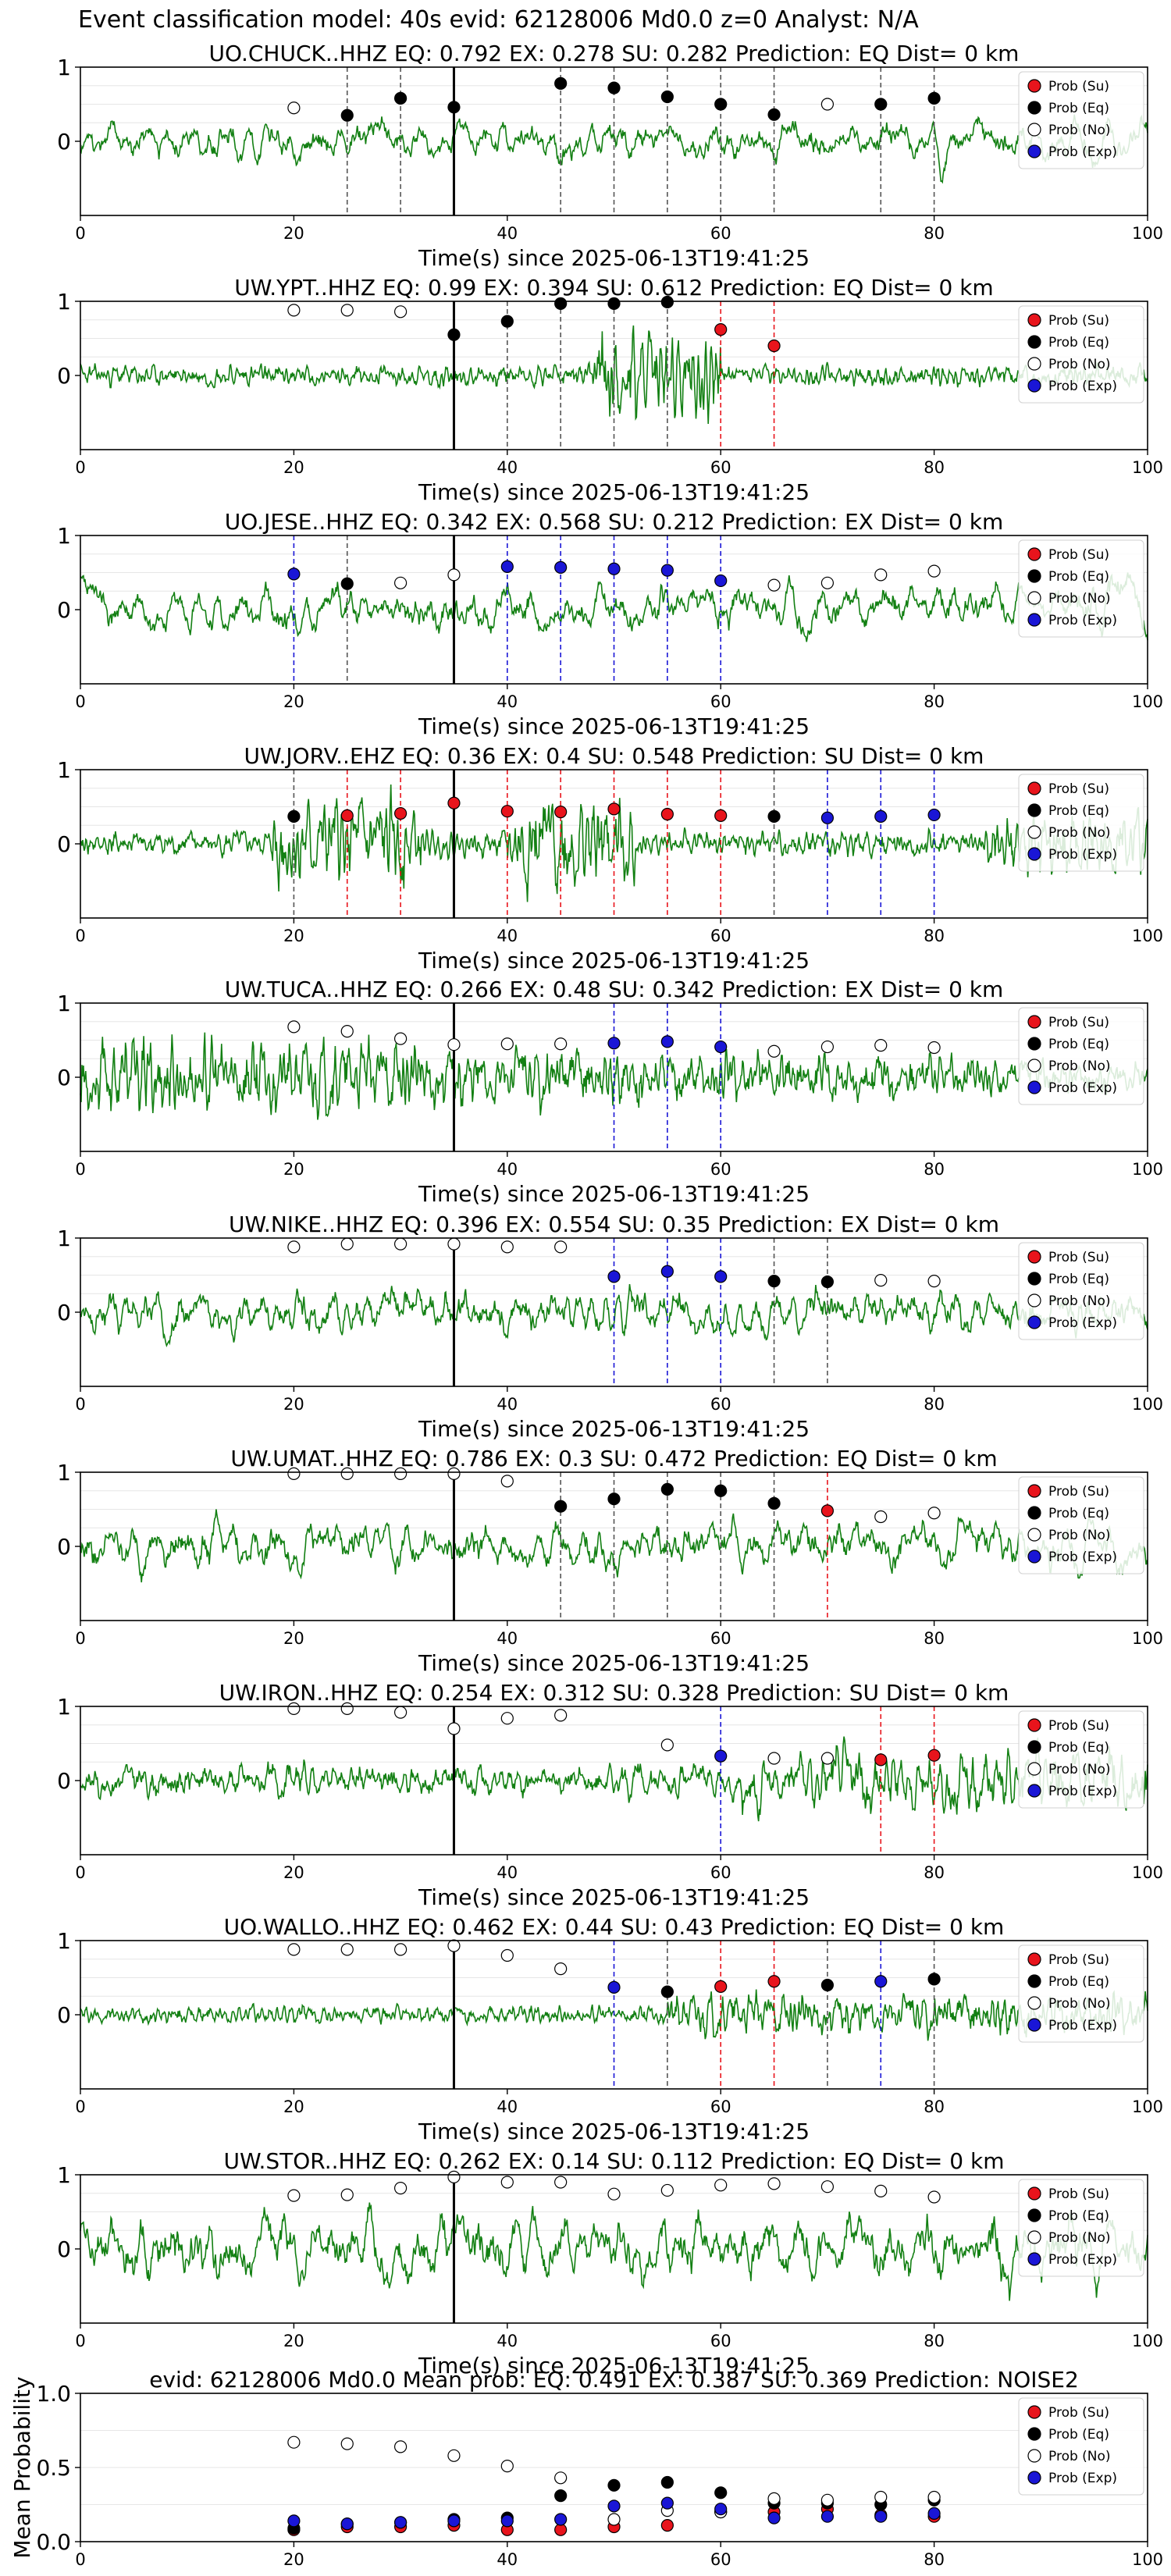 Image resolution: width=1171 pixels, height=2576 pixels. I want to click on legend-label: Prob (Eq), so click(1078, 109).